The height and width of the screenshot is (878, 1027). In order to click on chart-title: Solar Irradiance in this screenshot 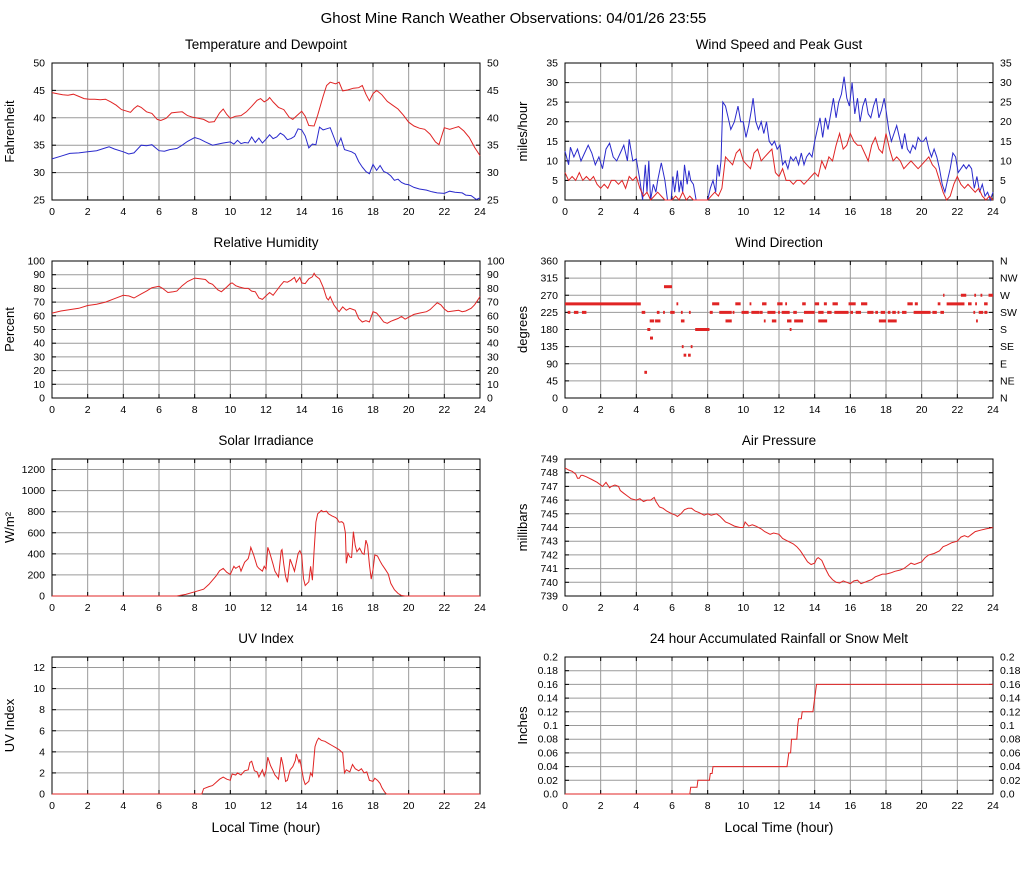, I will do `click(266, 440)`.